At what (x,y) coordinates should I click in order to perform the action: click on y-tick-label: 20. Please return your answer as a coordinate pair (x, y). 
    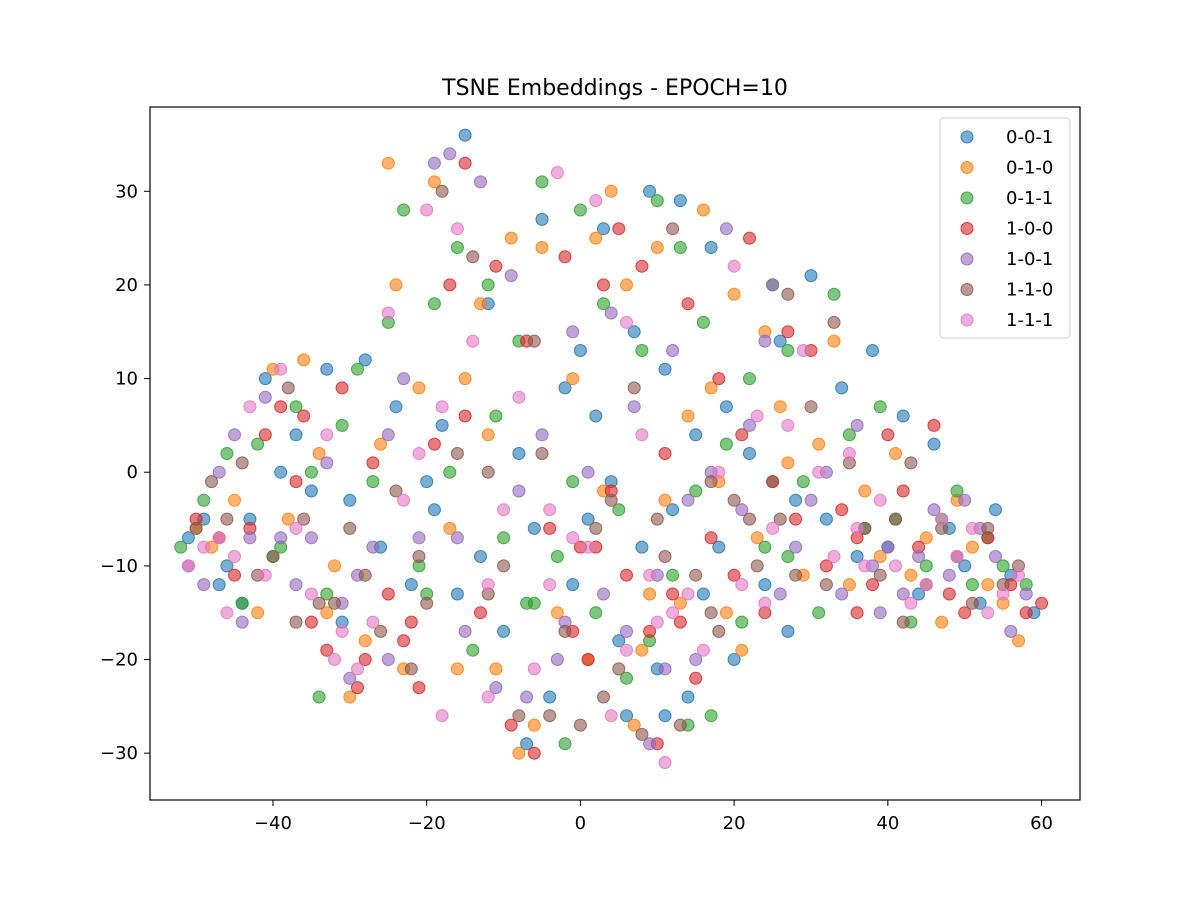
    Looking at the image, I should click on (126, 285).